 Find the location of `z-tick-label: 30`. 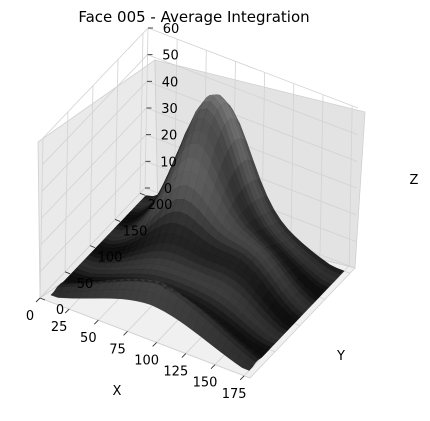

z-tick-label: 30 is located at coordinates (169, 109).